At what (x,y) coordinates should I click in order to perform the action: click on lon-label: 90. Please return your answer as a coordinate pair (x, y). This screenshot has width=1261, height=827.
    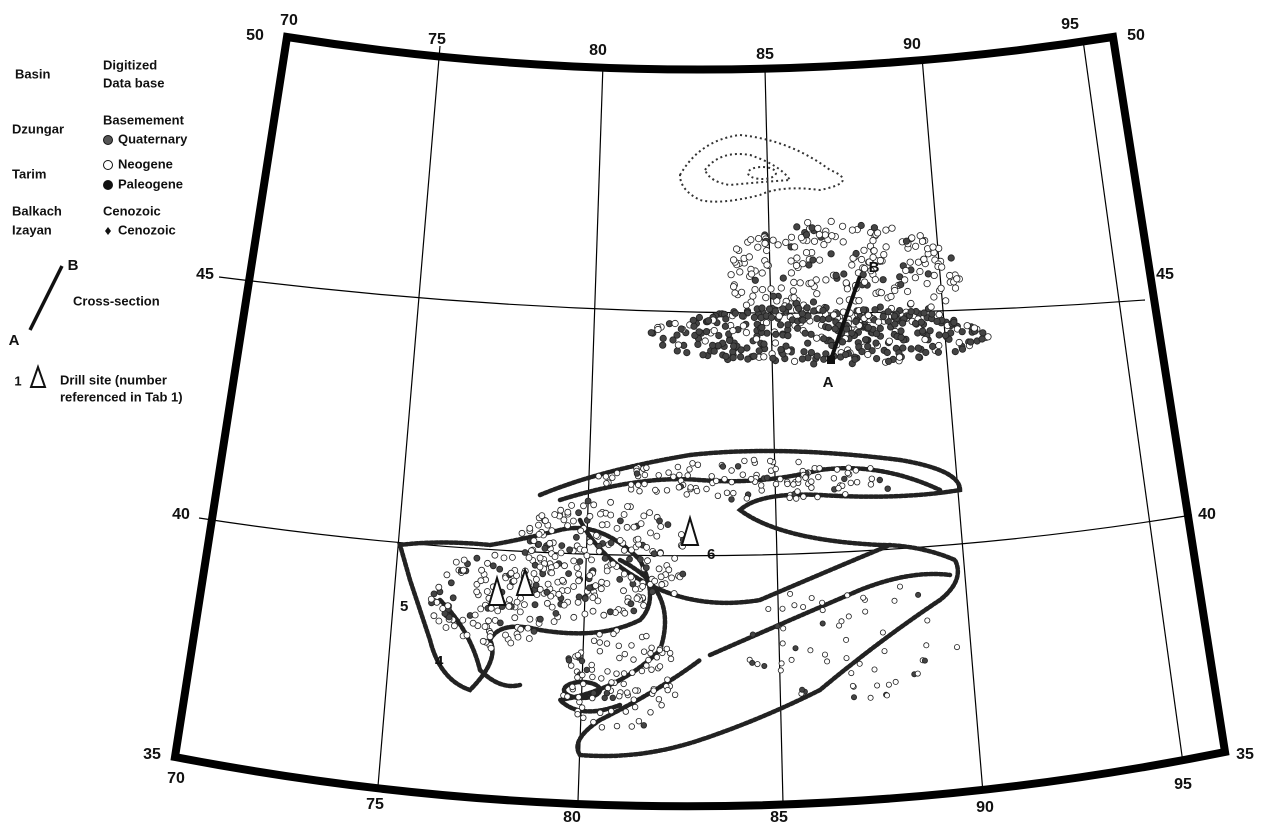
    Looking at the image, I should click on (985, 807).